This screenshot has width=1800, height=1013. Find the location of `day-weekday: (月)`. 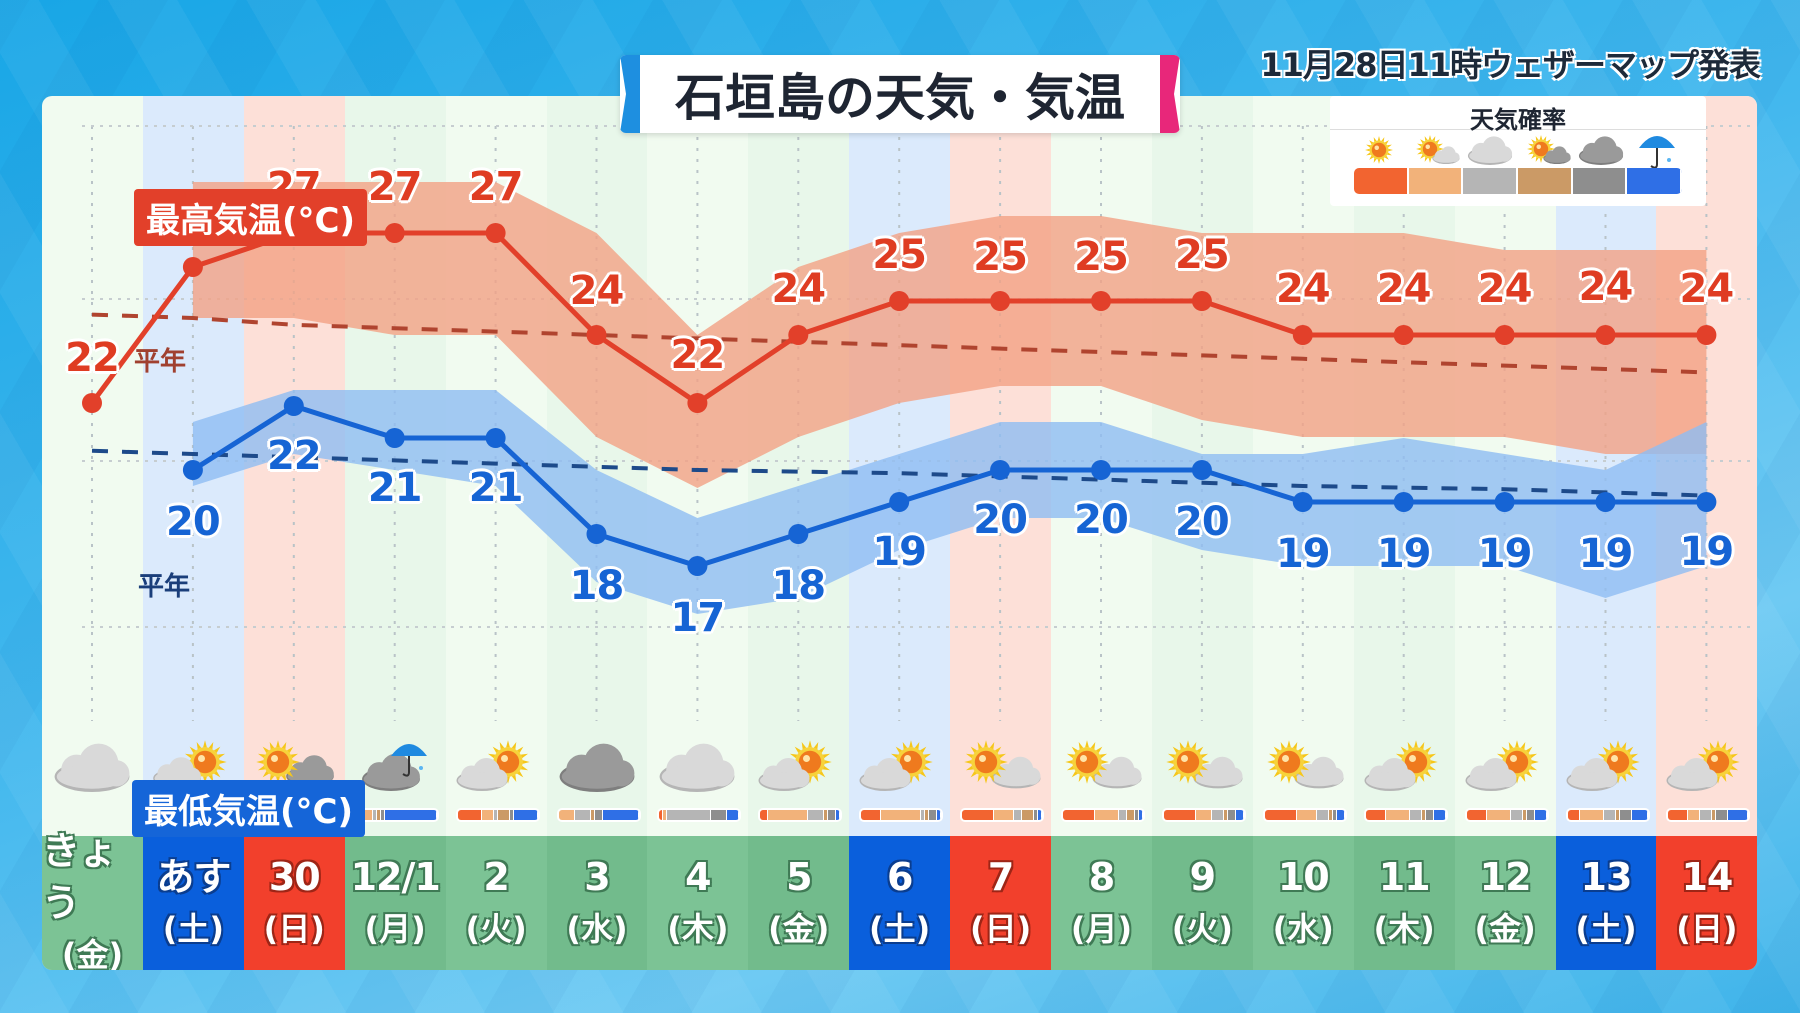

day-weekday: (月) is located at coordinates (1101, 929).